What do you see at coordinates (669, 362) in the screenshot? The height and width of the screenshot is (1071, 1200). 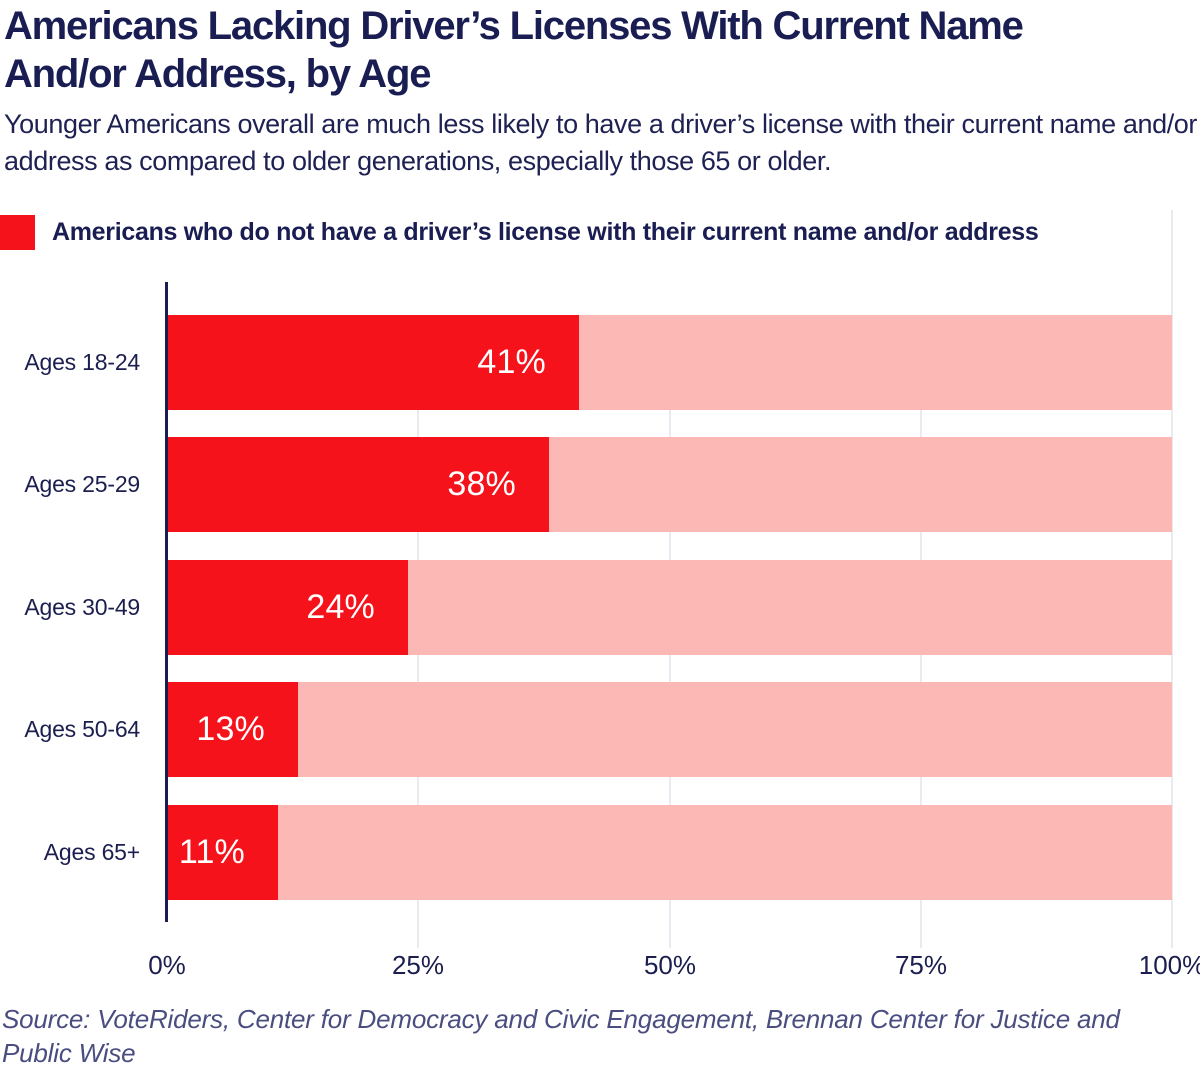 I see `bar-track: 41%` at bounding box center [669, 362].